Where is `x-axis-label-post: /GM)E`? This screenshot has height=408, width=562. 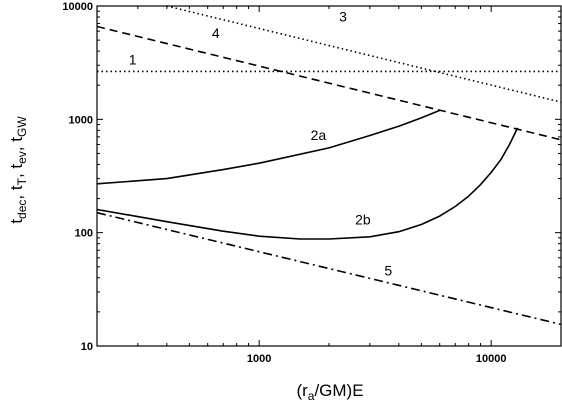
x-axis-label-post: /GM)E is located at coordinates (338, 390).